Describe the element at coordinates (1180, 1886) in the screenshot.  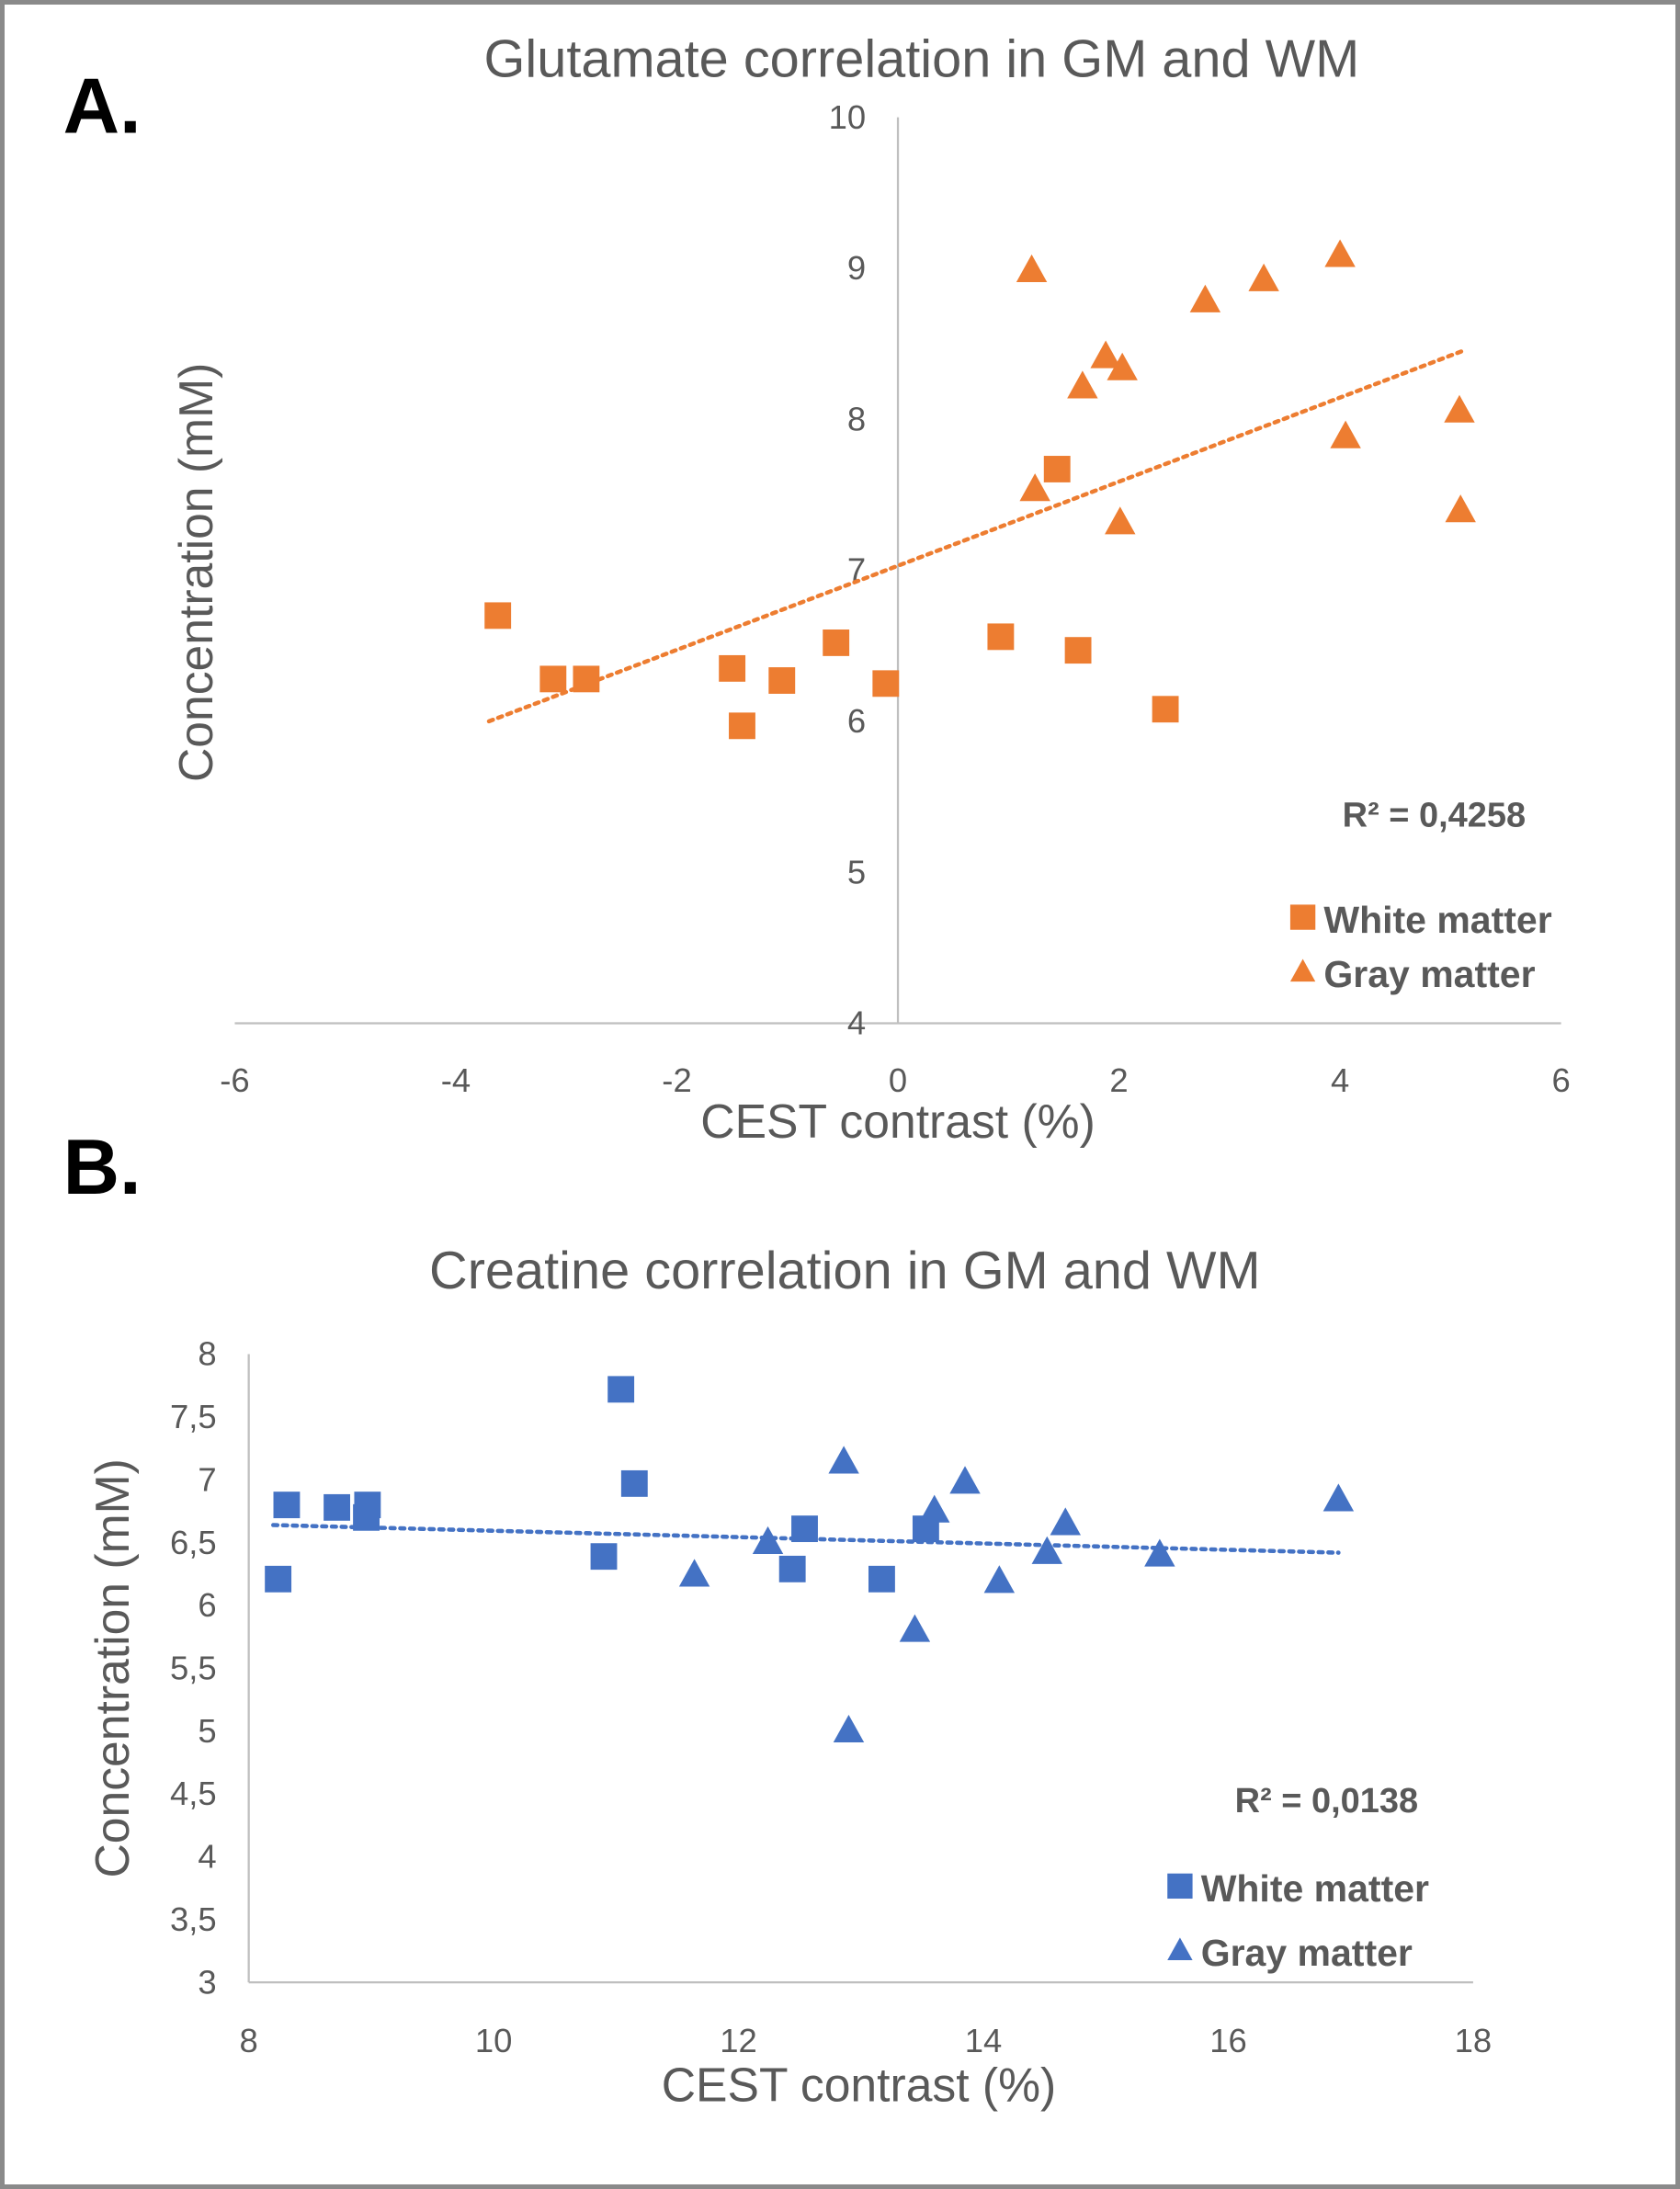
I see `legend-square-icon` at that location.